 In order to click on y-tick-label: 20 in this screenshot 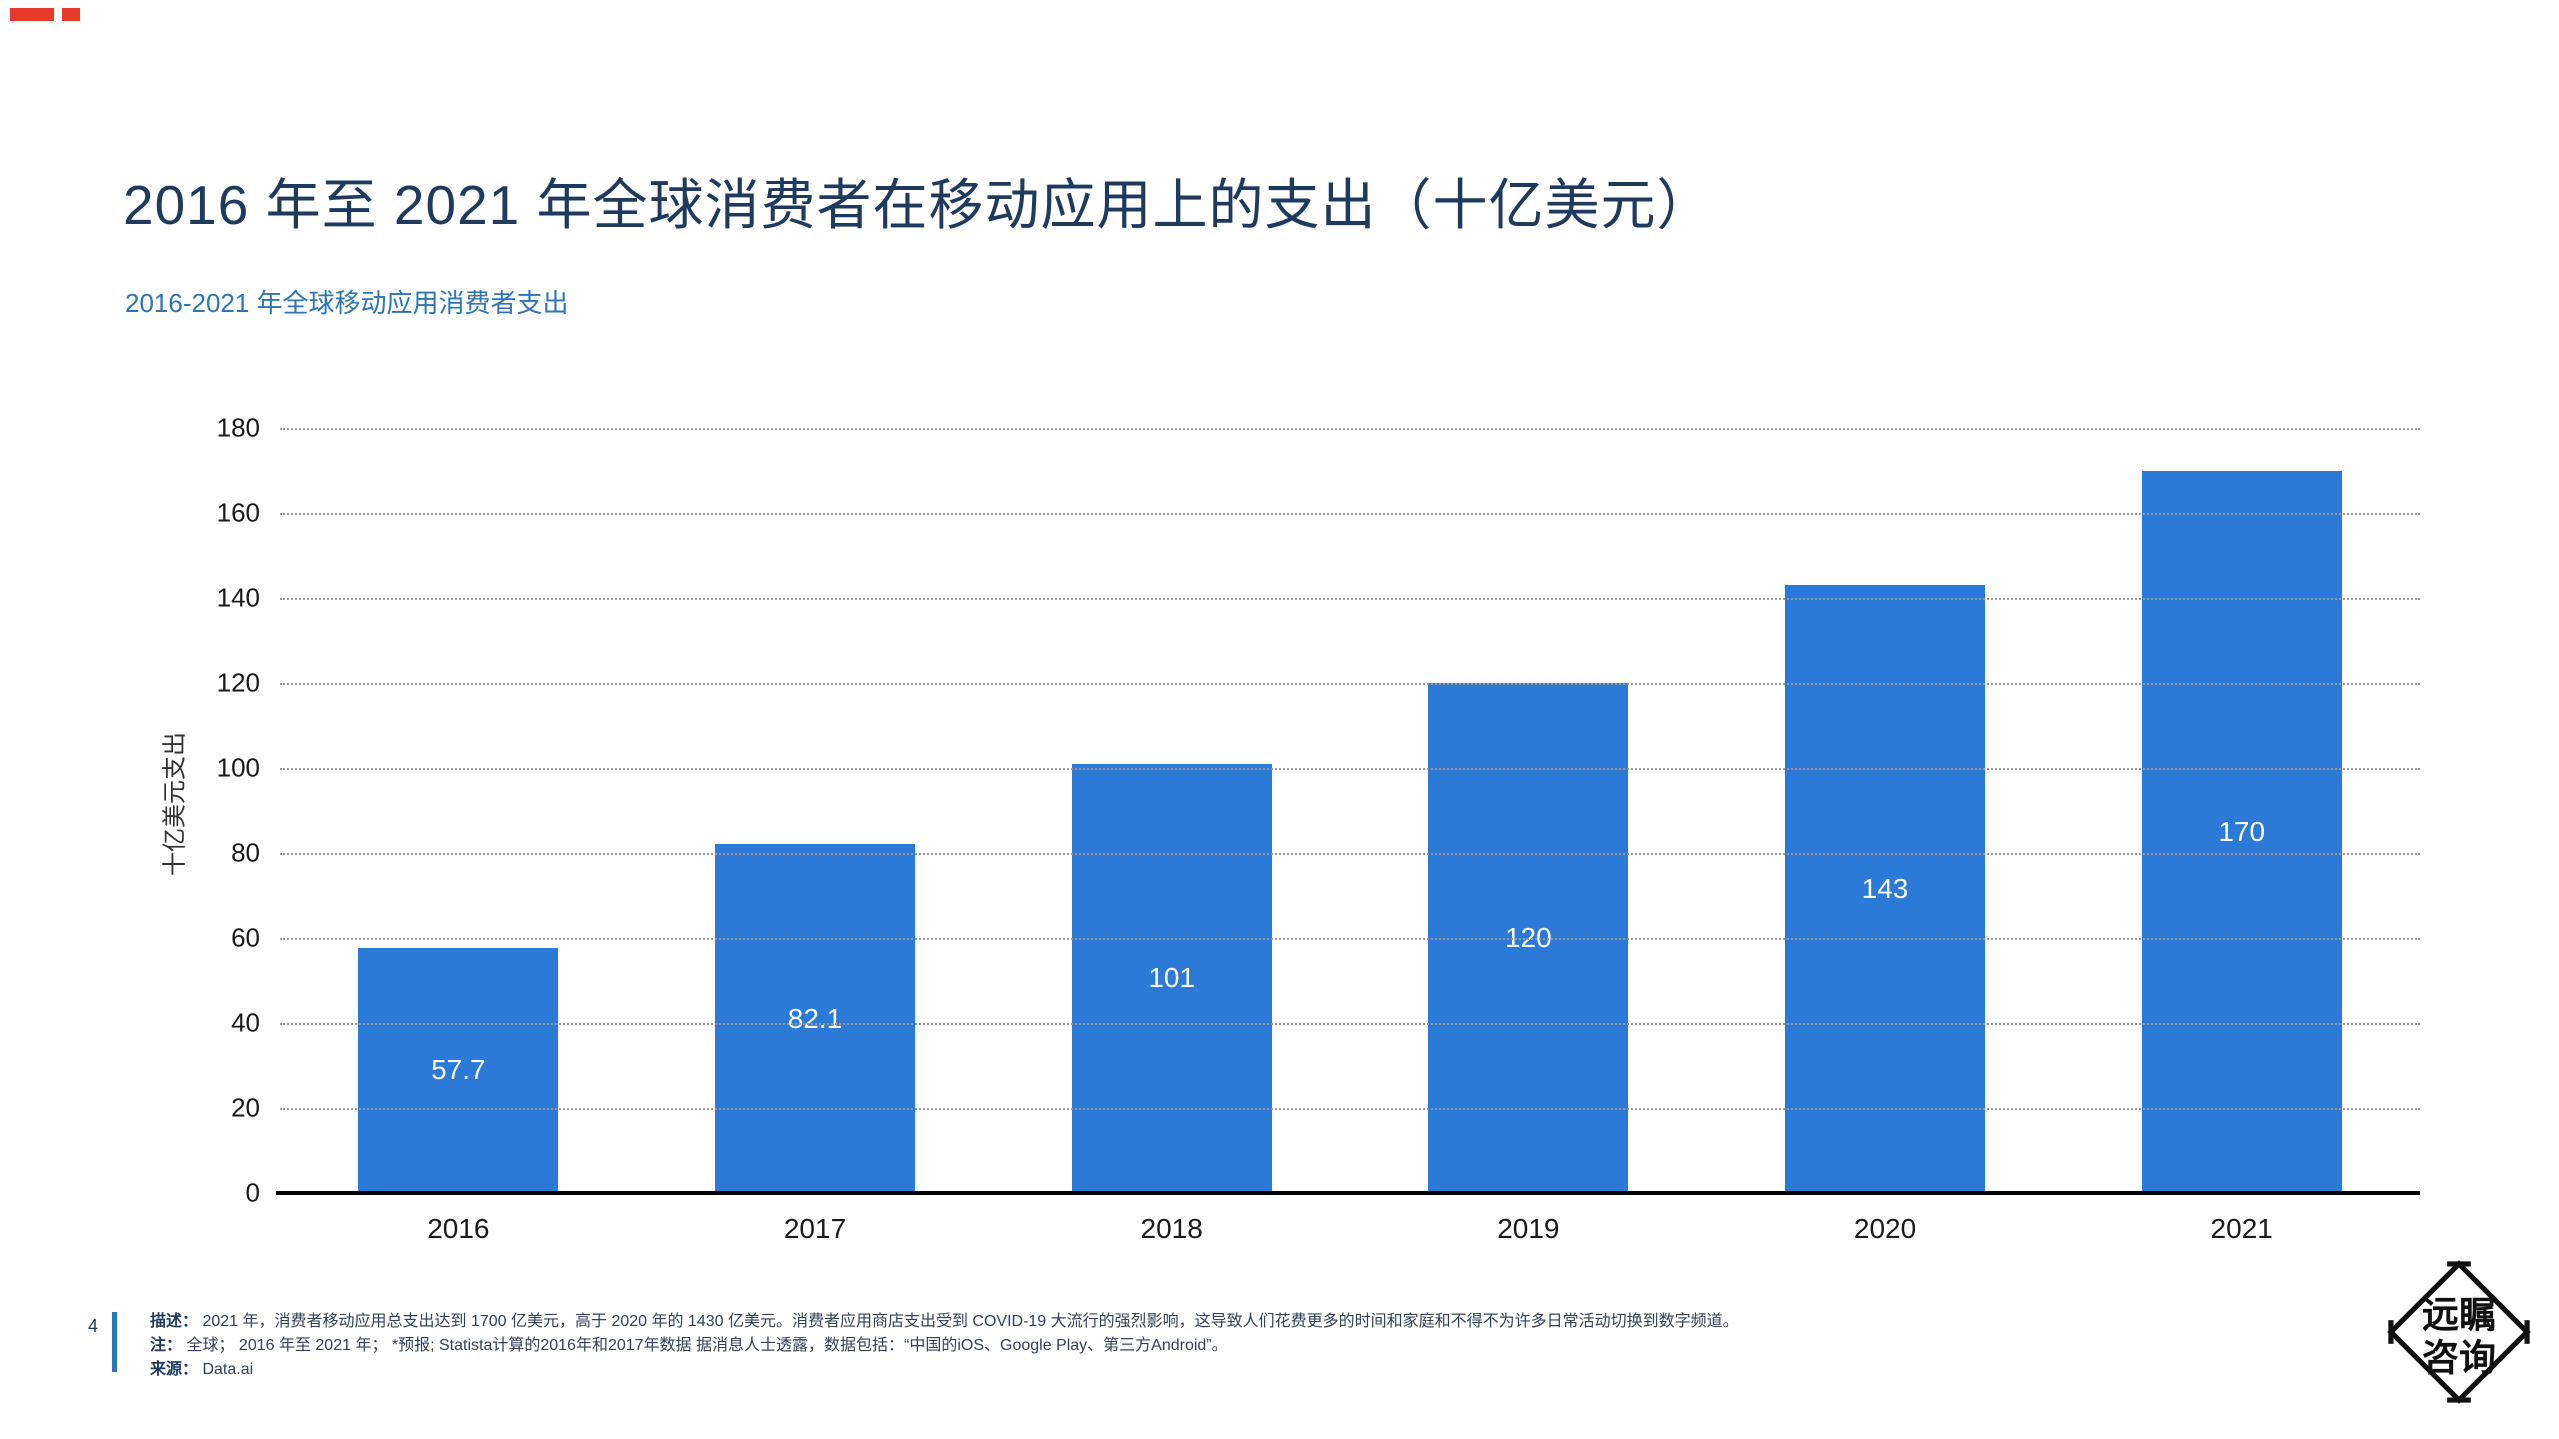, I will do `click(245, 1107)`.